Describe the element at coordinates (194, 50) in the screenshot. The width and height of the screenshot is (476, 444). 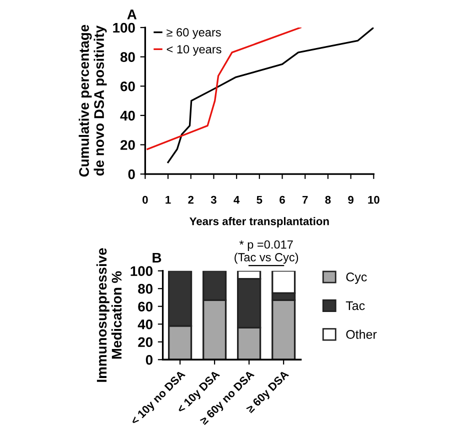
I see `legend-label: < 10 years` at that location.